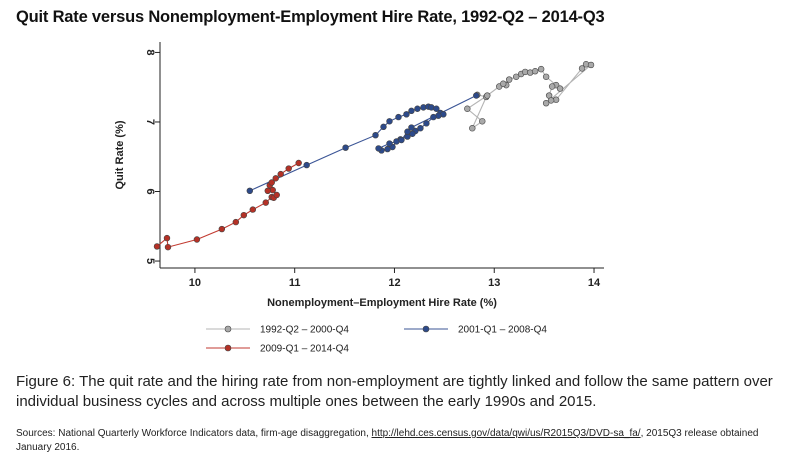 The height and width of the screenshot is (464, 804). I want to click on legend-item-1: 1992-Q2 – 2000-Q4, so click(277, 330).